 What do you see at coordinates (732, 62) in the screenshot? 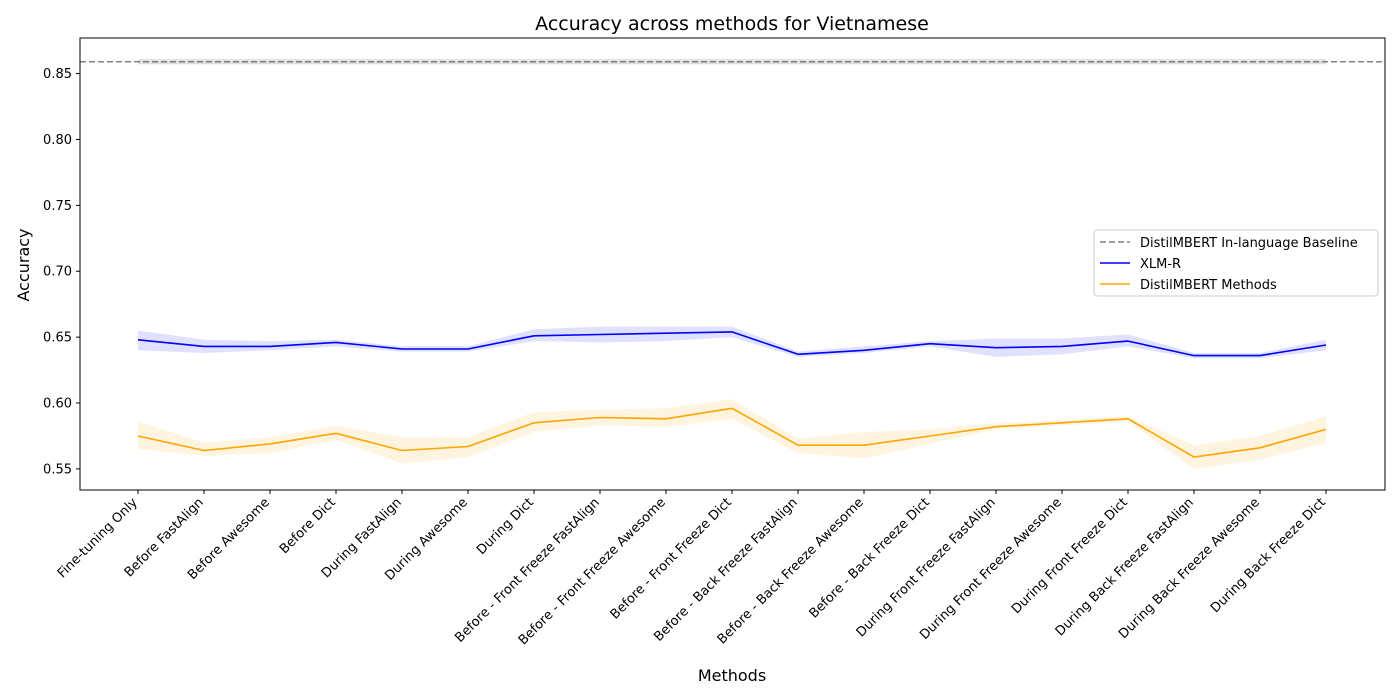
I see `baseline-layer` at bounding box center [732, 62].